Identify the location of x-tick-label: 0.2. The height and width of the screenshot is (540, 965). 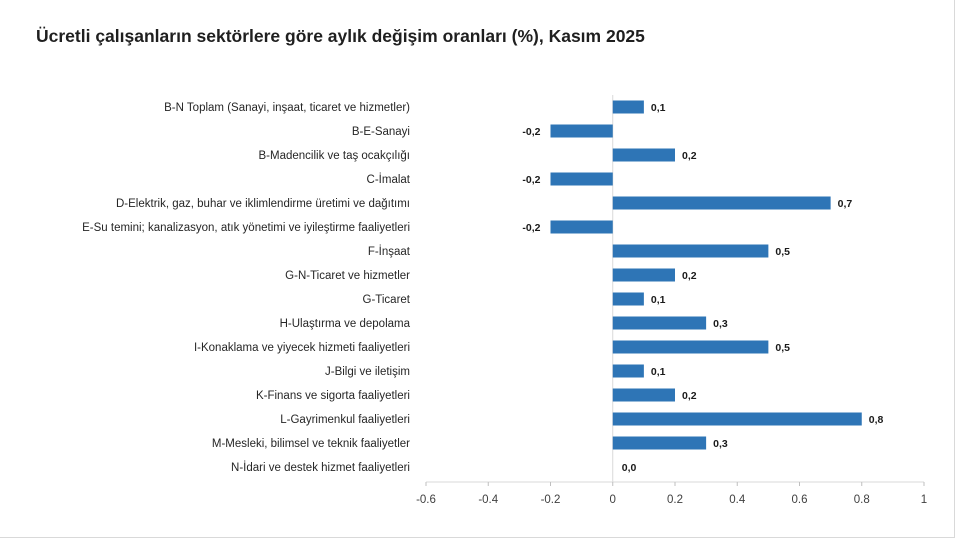
(675, 500).